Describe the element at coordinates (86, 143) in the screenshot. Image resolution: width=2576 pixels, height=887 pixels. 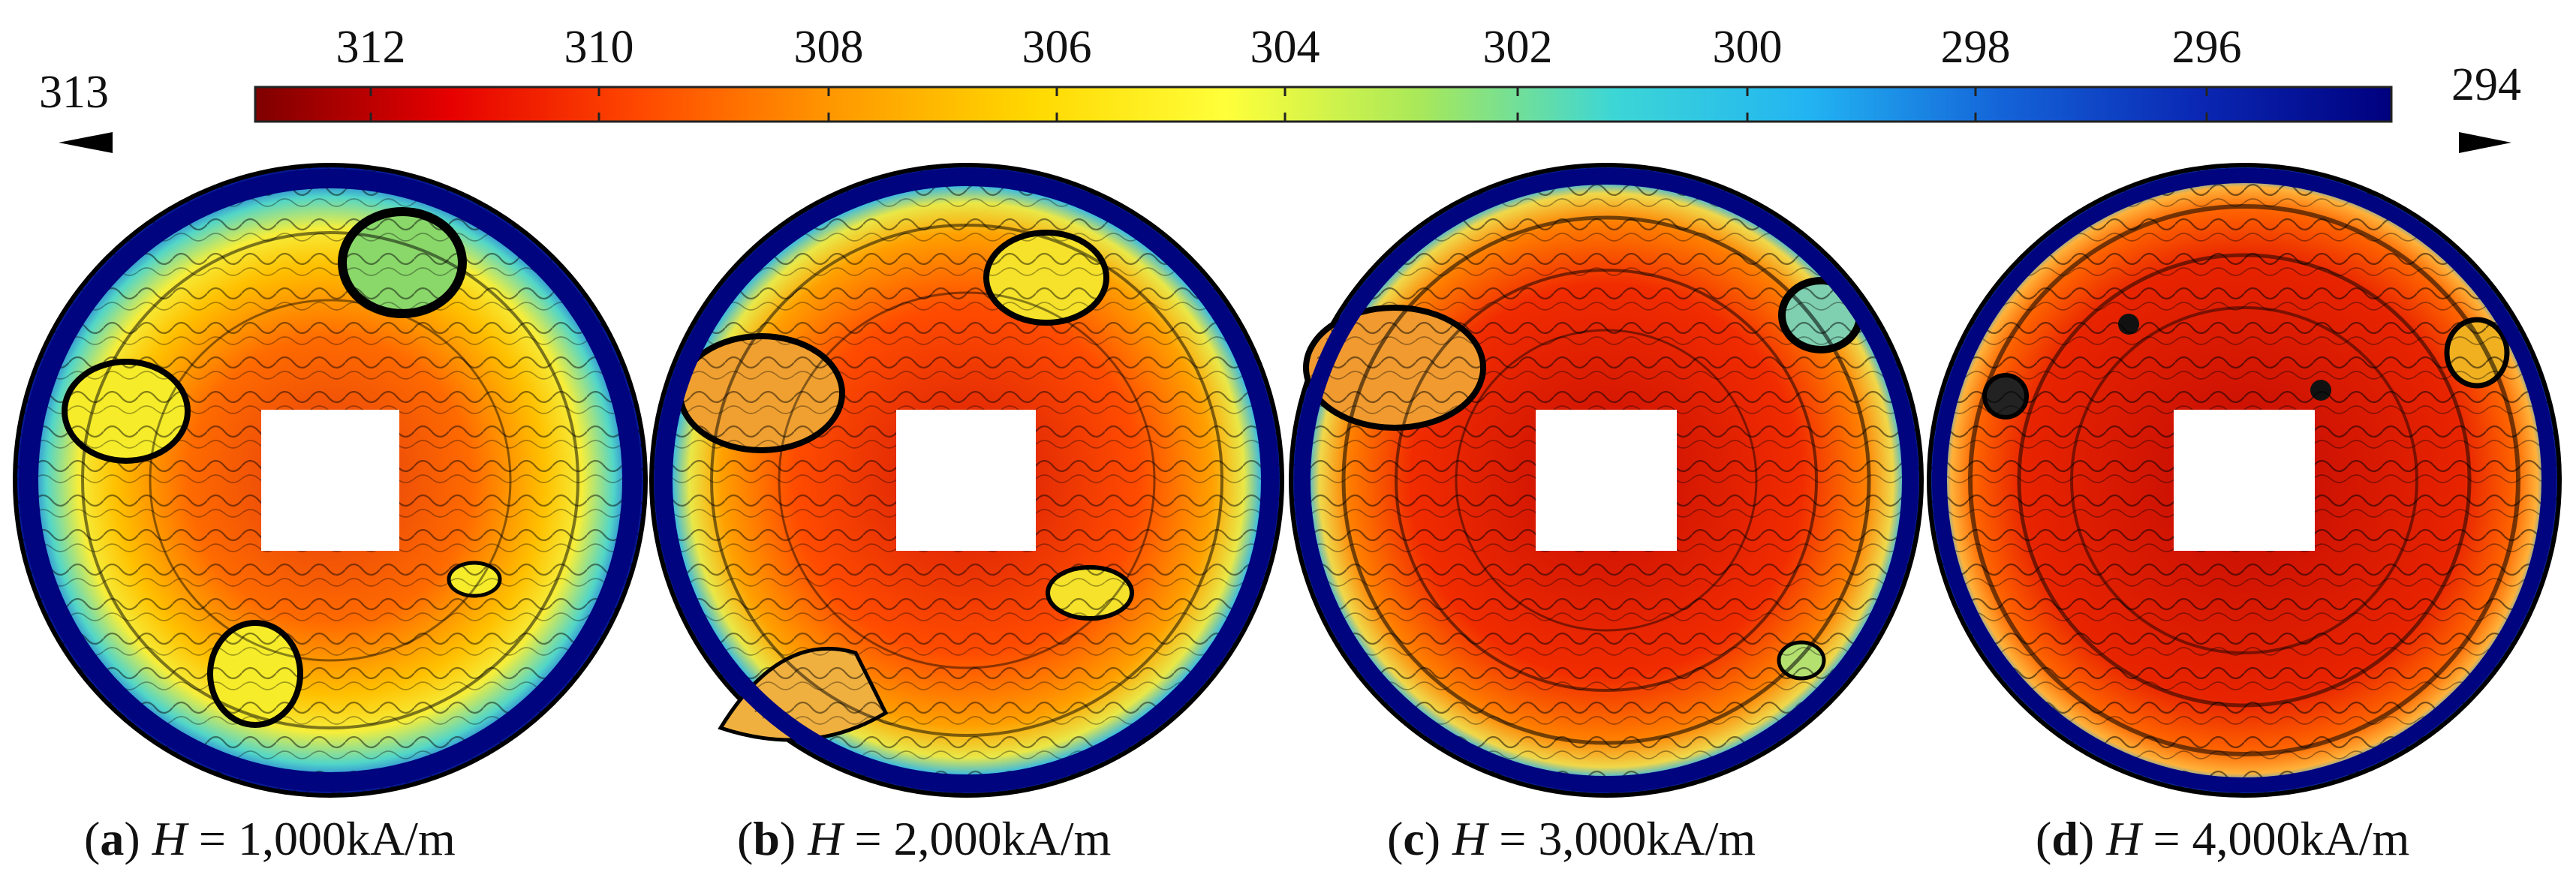
I see `left-triangle-icon` at that location.